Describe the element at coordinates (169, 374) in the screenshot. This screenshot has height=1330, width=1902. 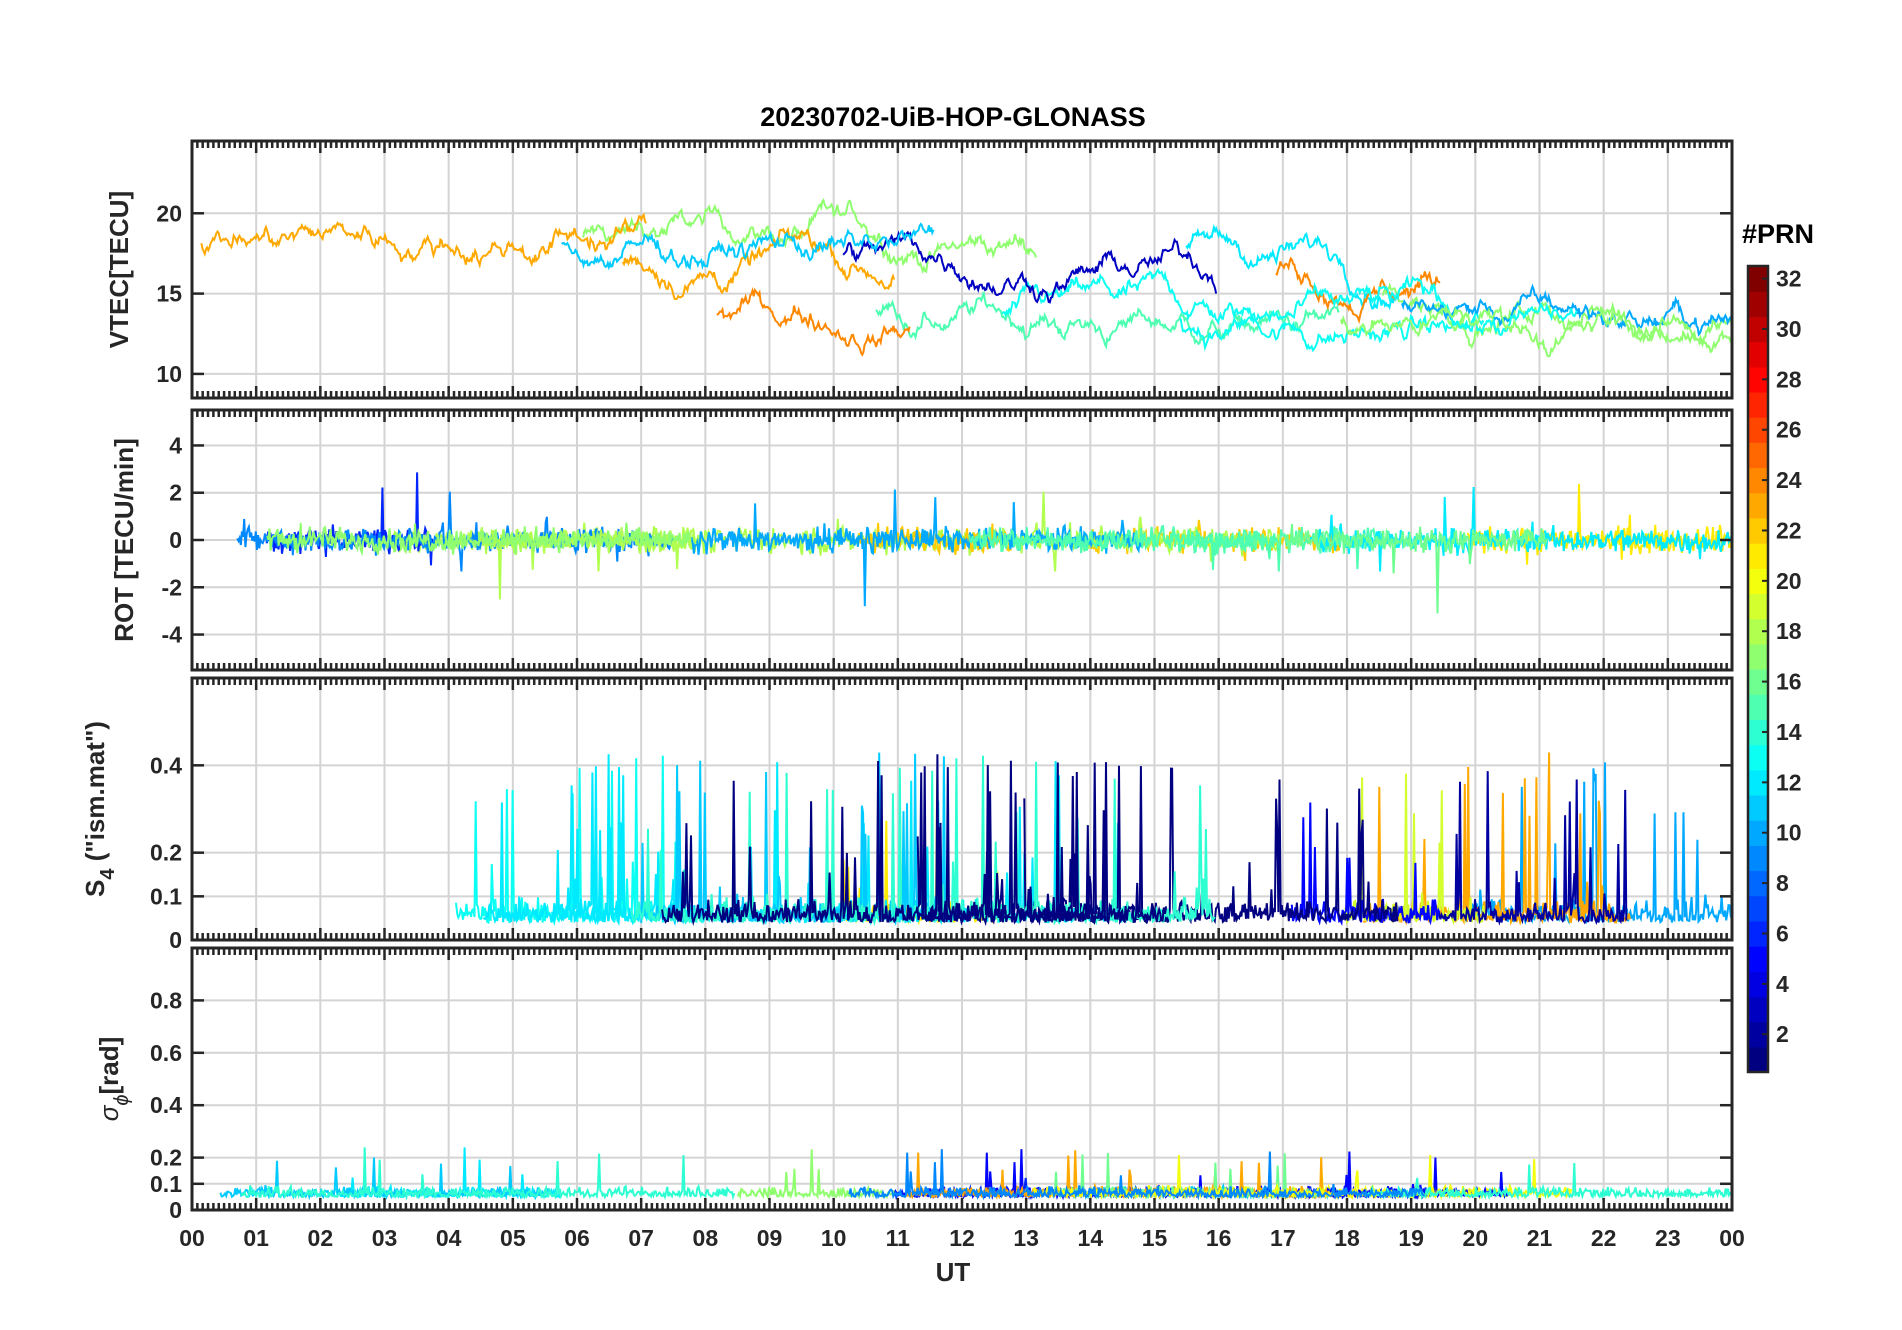
I see `y-tick-label: 10` at that location.